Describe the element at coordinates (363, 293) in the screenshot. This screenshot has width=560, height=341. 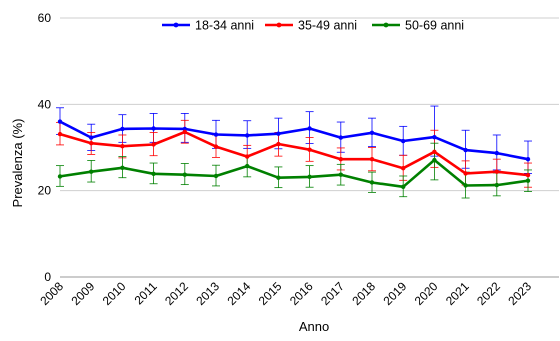
I see `x-tick-label: 2018` at that location.